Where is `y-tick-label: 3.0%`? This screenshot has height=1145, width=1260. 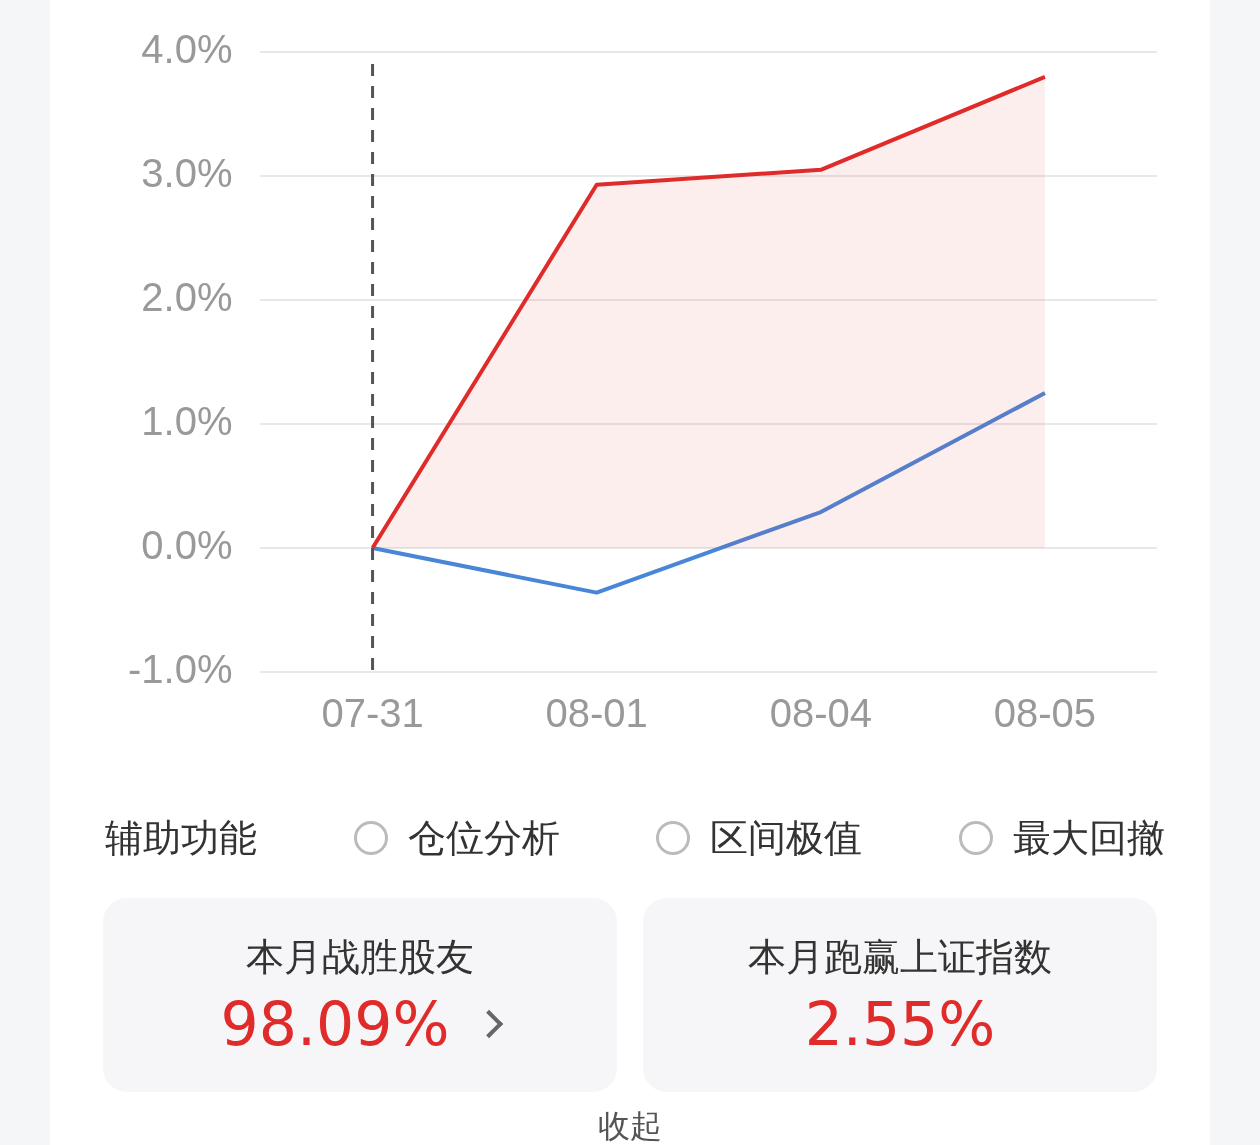
y-tick-label: 3.0% is located at coordinates (187, 173).